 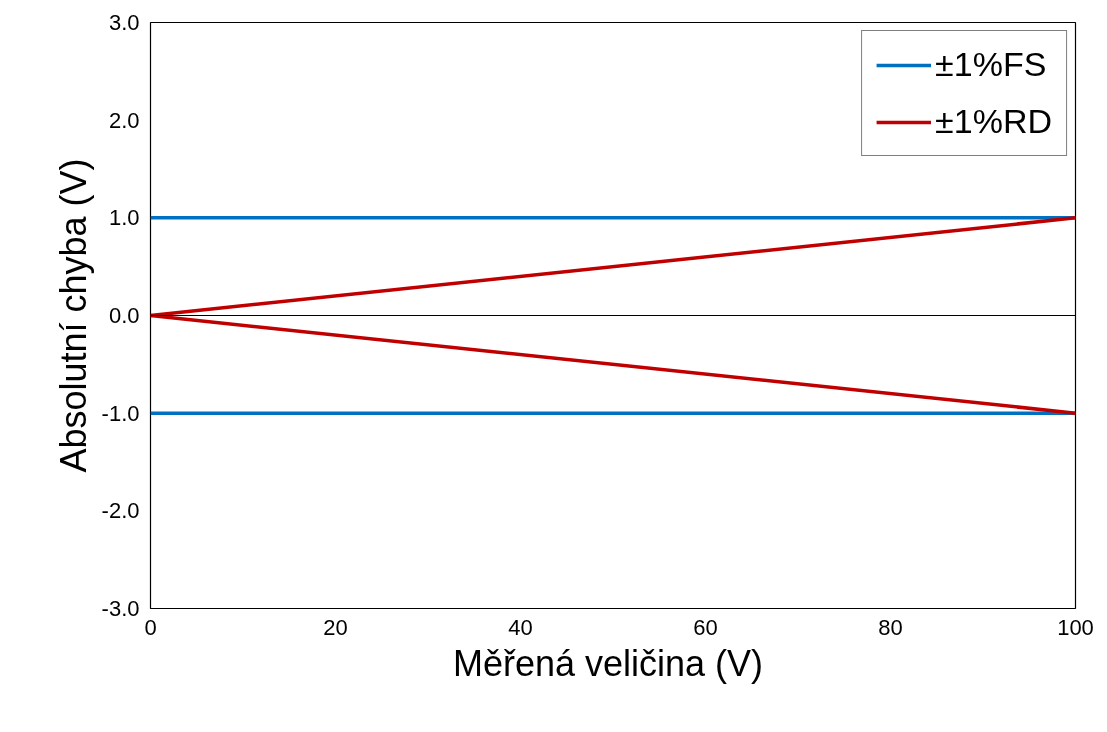 I want to click on x-tick-label: 60, so click(x=705, y=627).